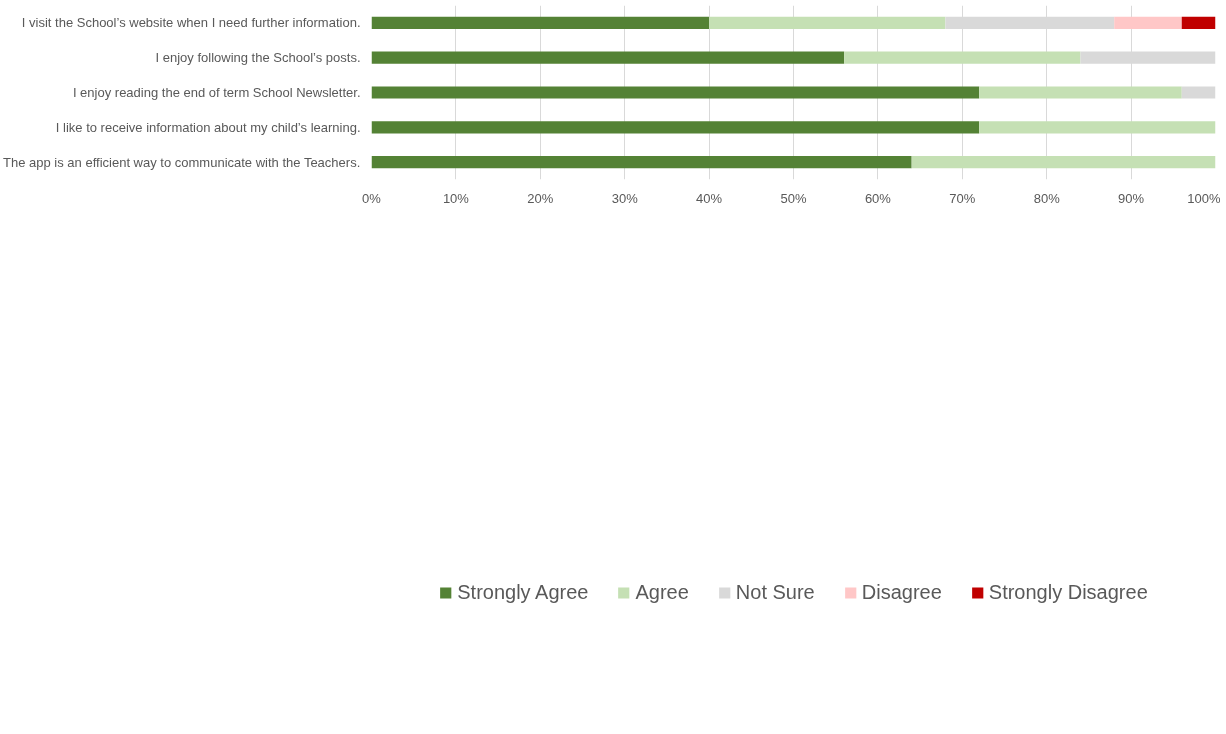 This screenshot has width=1226, height=734. Describe the element at coordinates (1131, 198) in the screenshot. I see `x-tick-label: 90%` at that location.